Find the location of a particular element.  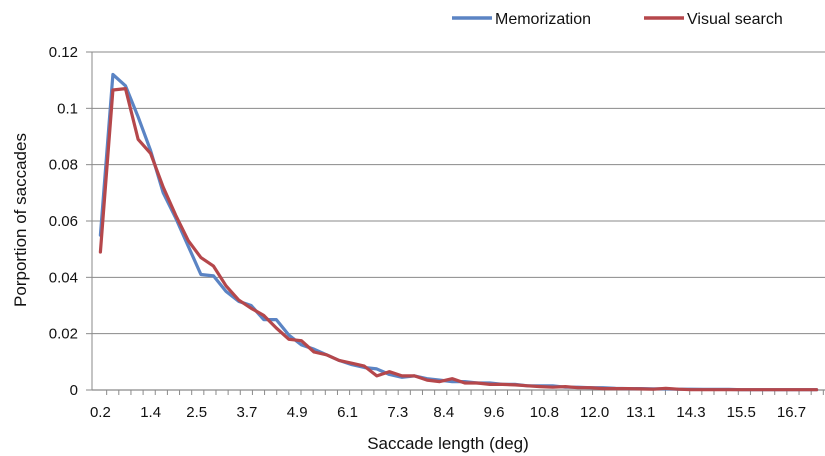

x-tick-label: 13.1 is located at coordinates (640, 412).